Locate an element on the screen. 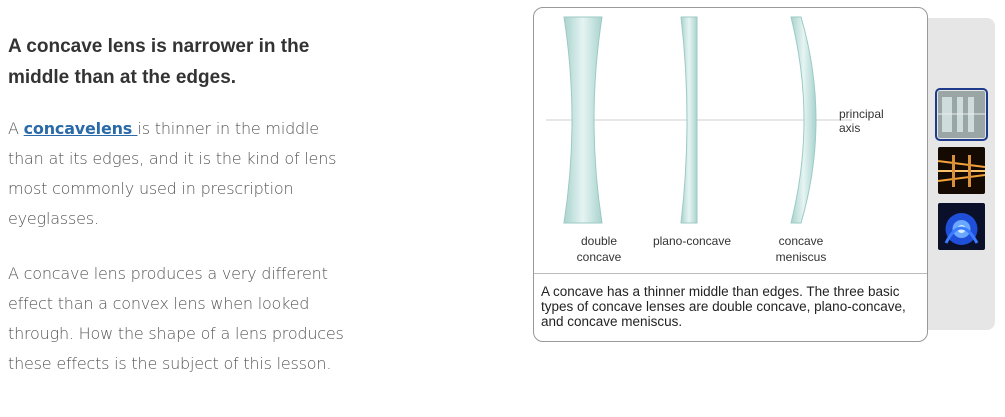 This screenshot has width=1005, height=417. principal-axis-label-line1: principal is located at coordinates (861, 114).